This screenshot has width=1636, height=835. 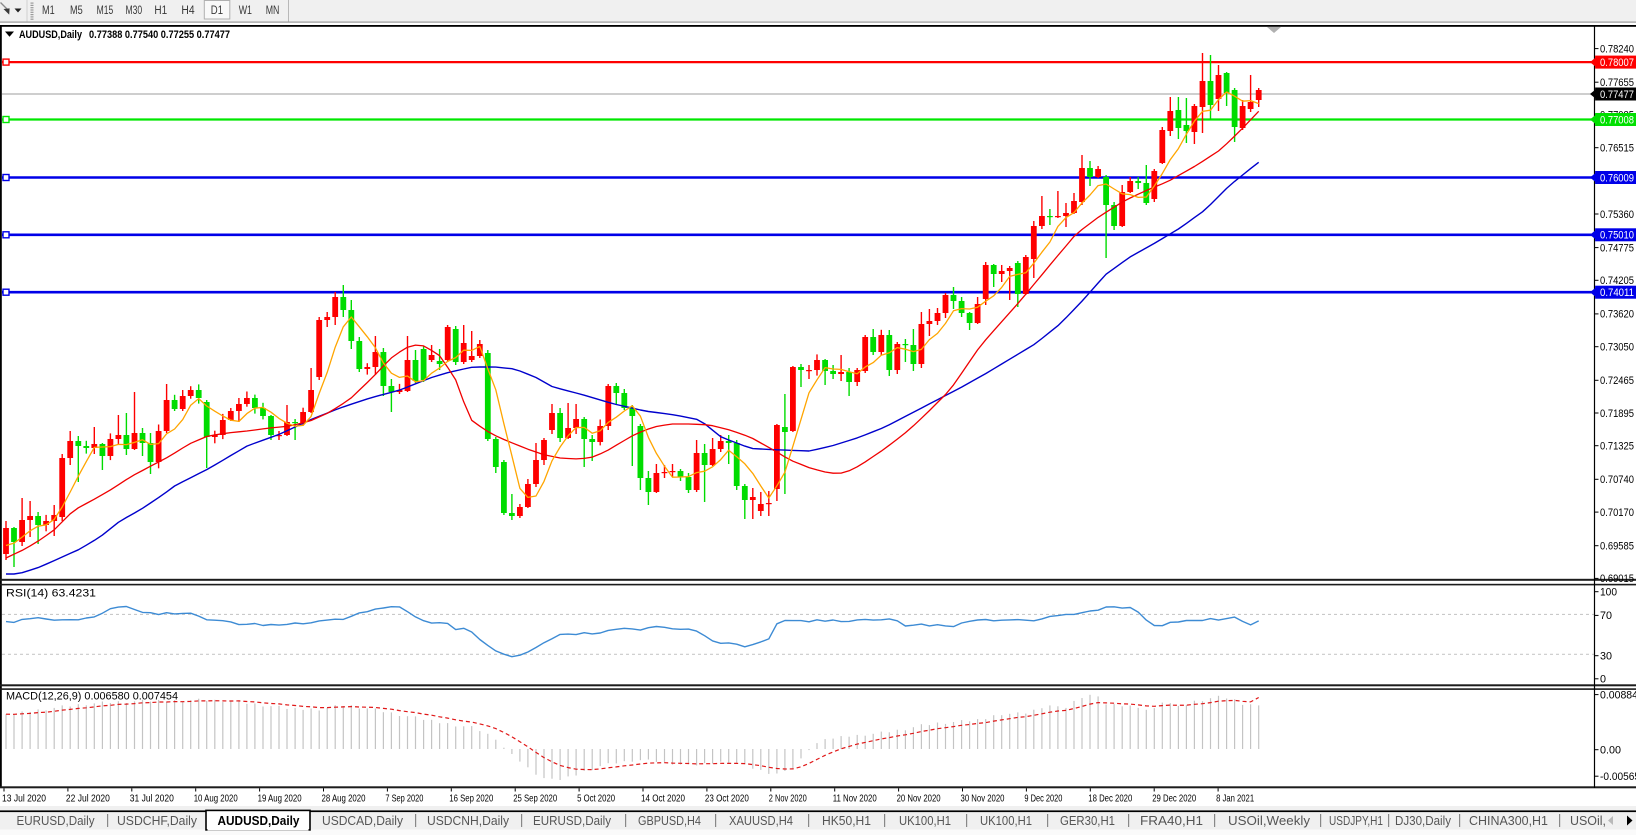 What do you see at coordinates (51, 594) in the screenshot?
I see `svg-text: RSI(14) 63.4231` at bounding box center [51, 594].